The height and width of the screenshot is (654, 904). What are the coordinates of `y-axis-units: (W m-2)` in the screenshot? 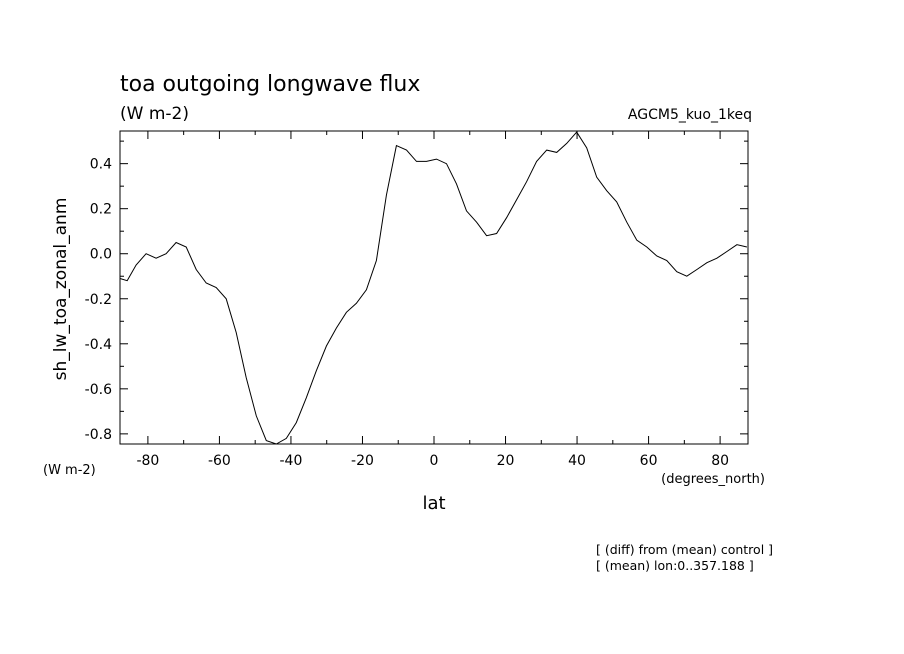 It's located at (69, 470).